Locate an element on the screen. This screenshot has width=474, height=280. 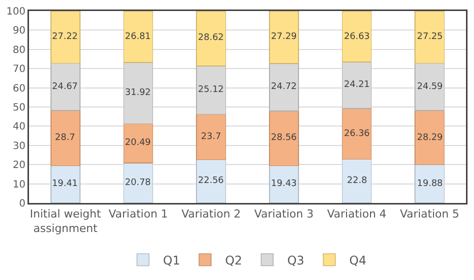
data-label: 19.41 is located at coordinates (65, 184).